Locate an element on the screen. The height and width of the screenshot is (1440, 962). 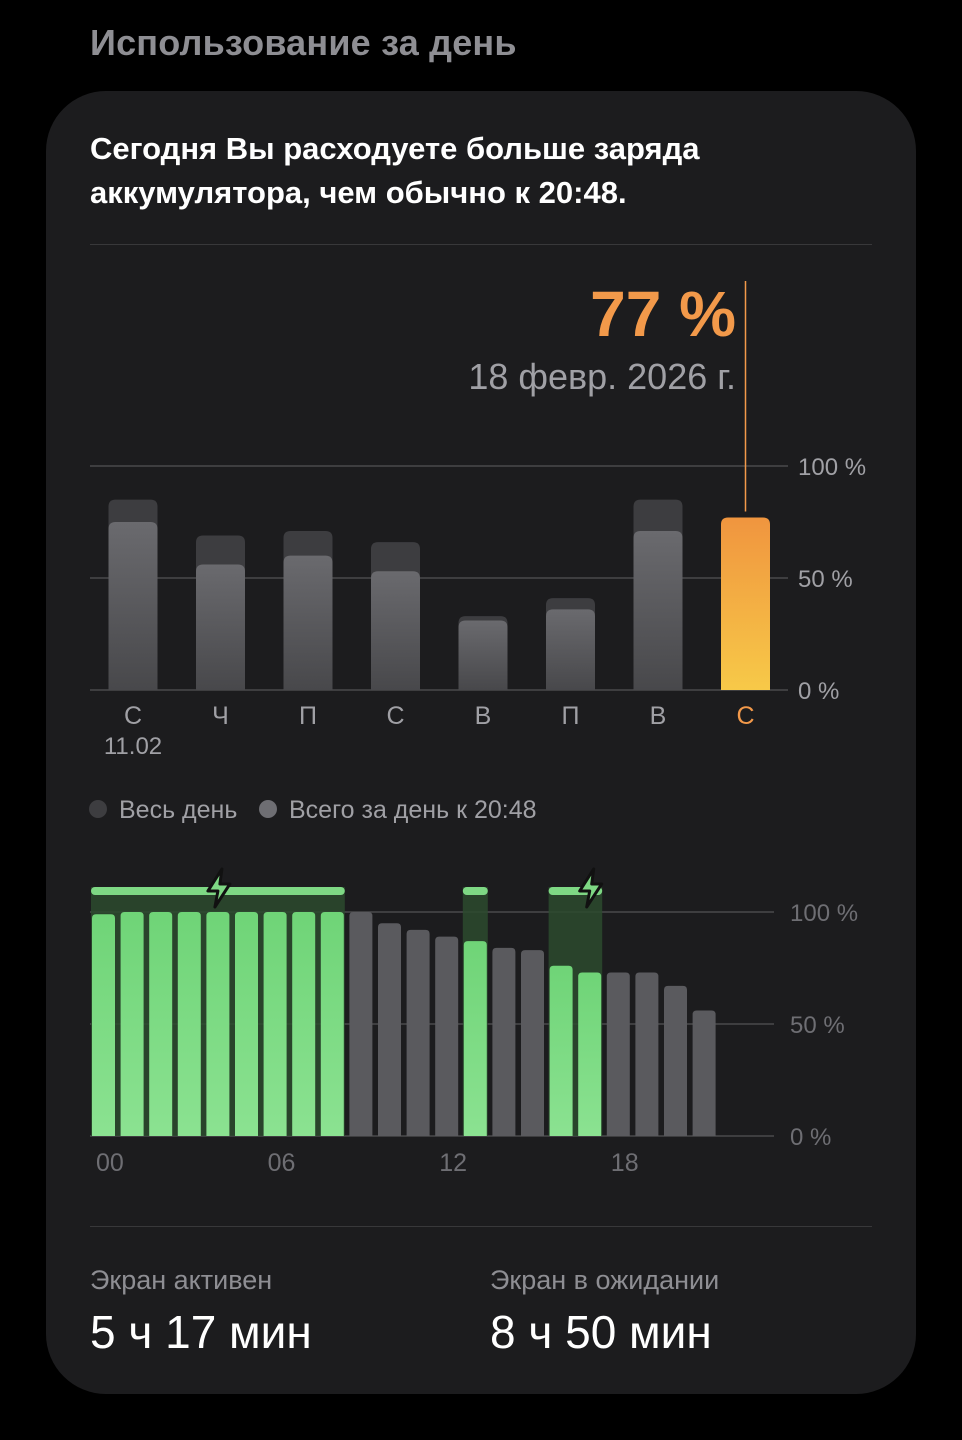
callout-value: 77 % is located at coordinates (663, 314).